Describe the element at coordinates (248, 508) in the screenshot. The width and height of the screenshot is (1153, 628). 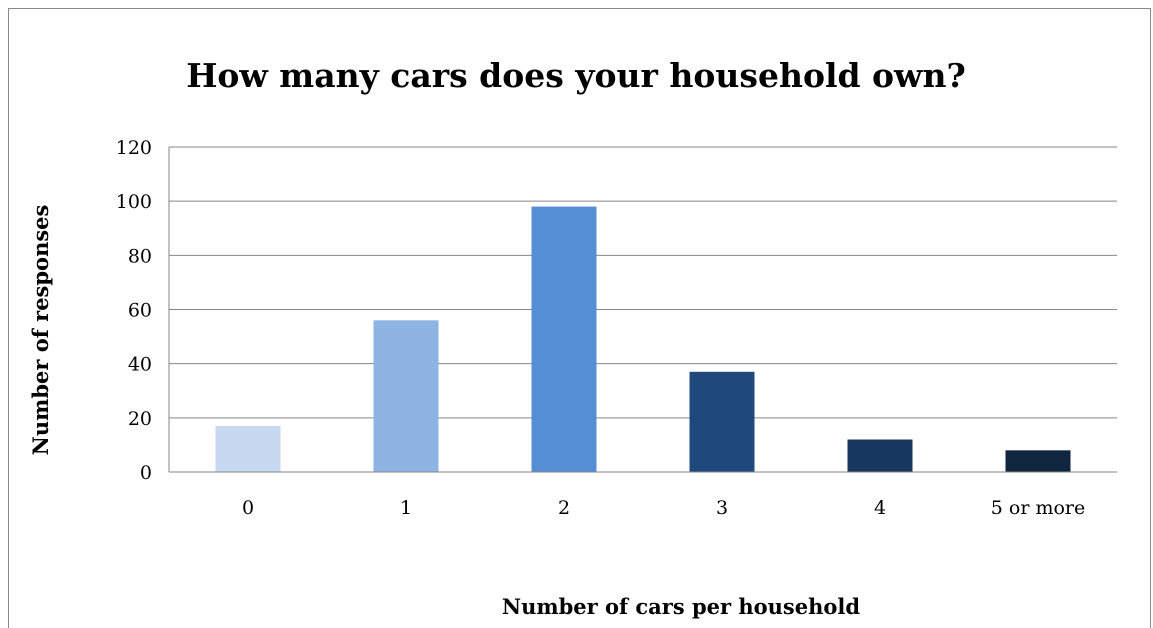
I see `x-tick-label: 0` at that location.